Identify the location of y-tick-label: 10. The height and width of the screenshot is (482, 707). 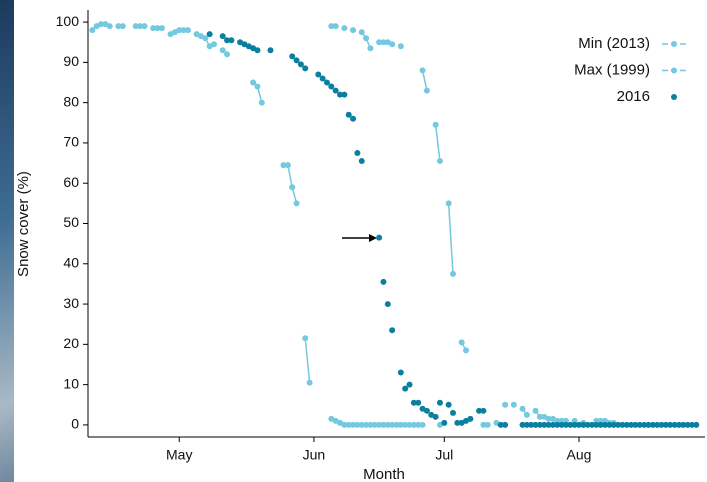
(71, 383).